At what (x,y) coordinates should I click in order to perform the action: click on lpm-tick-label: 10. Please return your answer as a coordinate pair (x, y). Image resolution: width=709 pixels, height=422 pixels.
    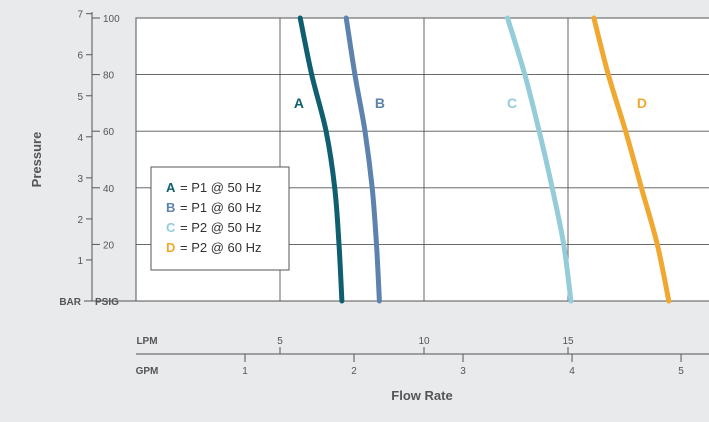
    Looking at the image, I should click on (424, 341).